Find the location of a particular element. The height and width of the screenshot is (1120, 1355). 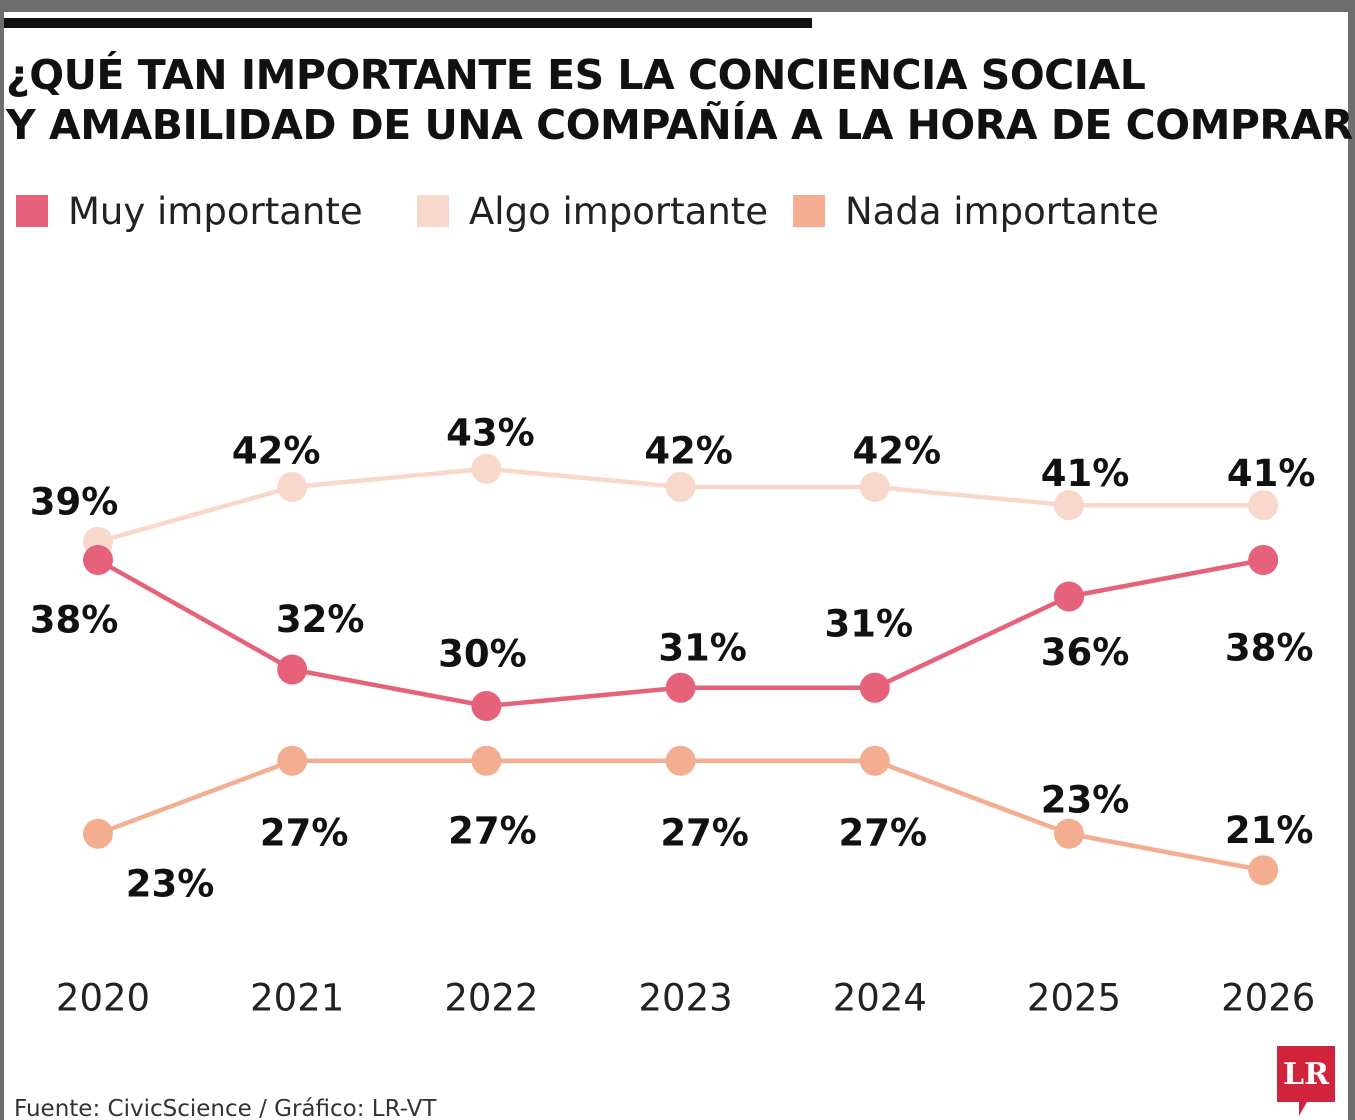

data-point-muy-importante-2024 is located at coordinates (874, 687).